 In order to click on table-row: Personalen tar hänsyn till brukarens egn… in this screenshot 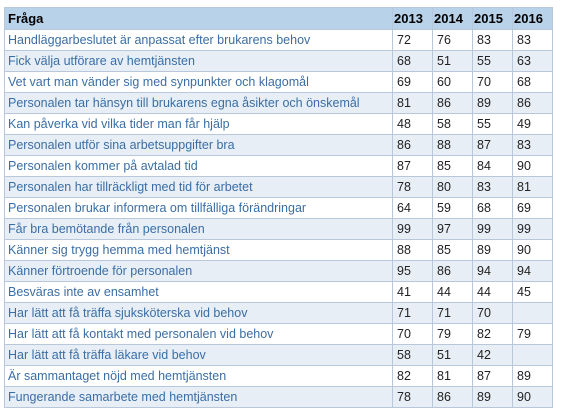, I will do `click(278, 103)`.